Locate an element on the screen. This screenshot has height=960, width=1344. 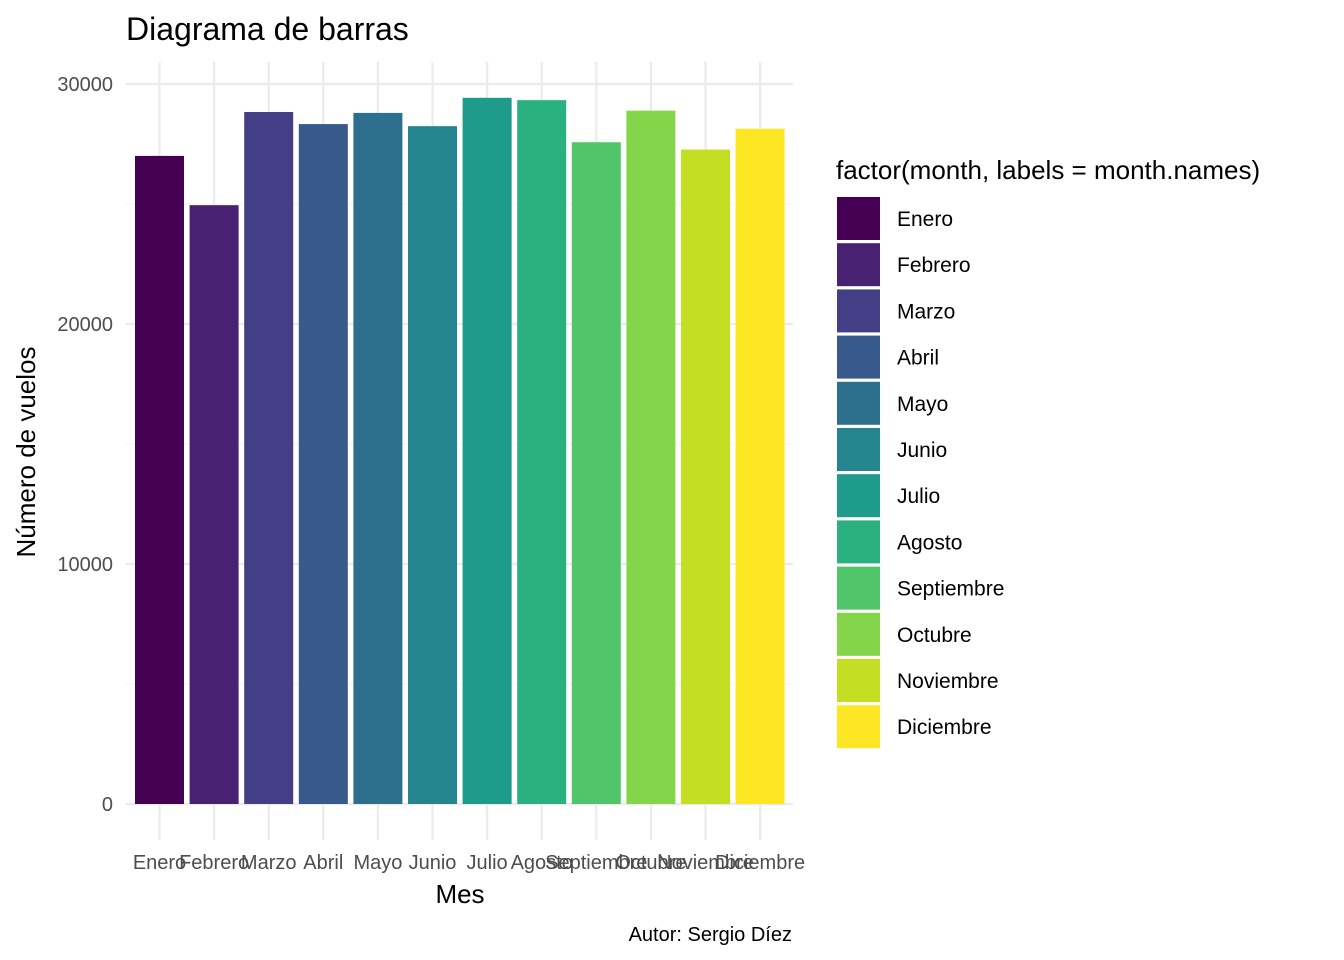
bar-julio is located at coordinates (487, 451).